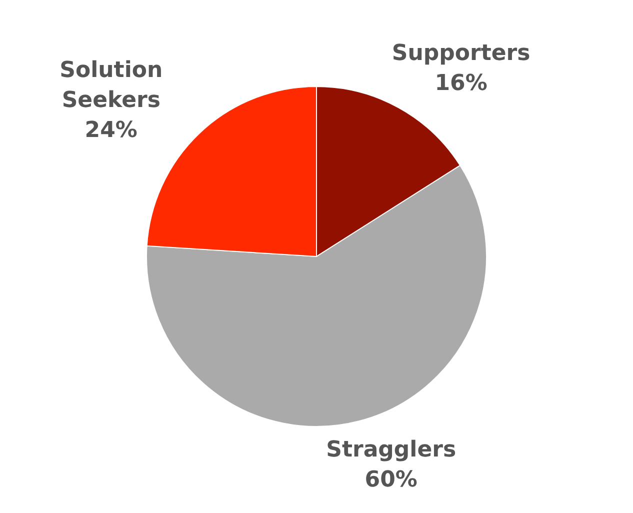 The width and height of the screenshot is (633, 513). What do you see at coordinates (461, 83) in the screenshot?
I see `data-label: 16%` at bounding box center [461, 83].